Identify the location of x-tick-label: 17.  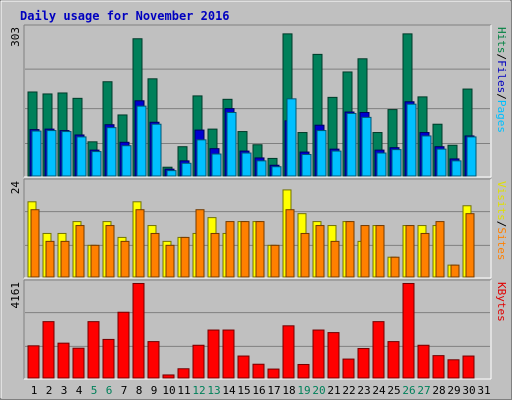
(273, 390).